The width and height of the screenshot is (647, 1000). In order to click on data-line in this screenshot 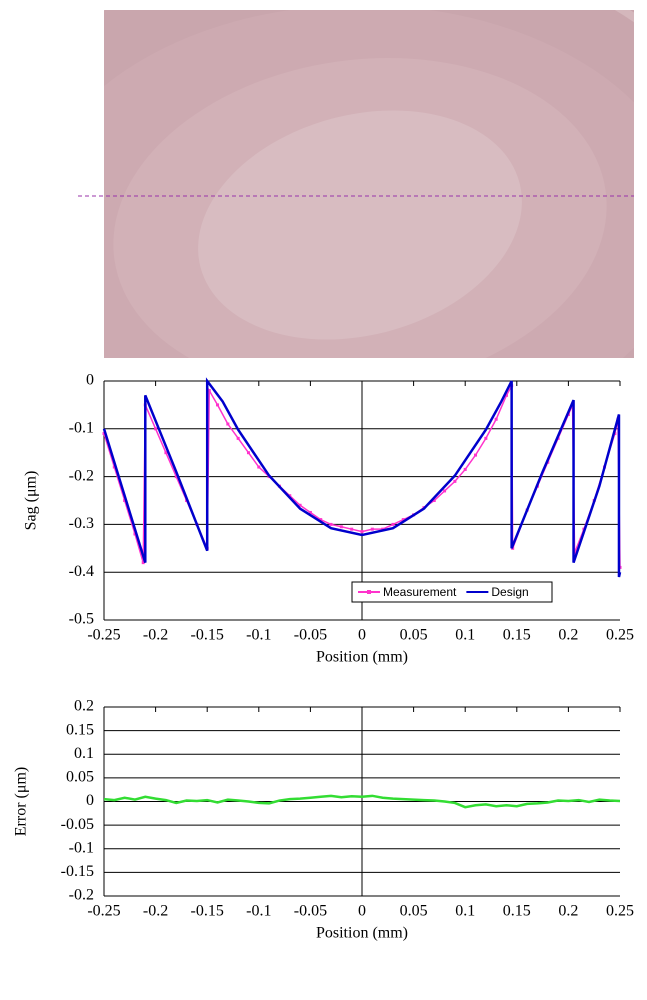, I will do `click(362, 801)`.